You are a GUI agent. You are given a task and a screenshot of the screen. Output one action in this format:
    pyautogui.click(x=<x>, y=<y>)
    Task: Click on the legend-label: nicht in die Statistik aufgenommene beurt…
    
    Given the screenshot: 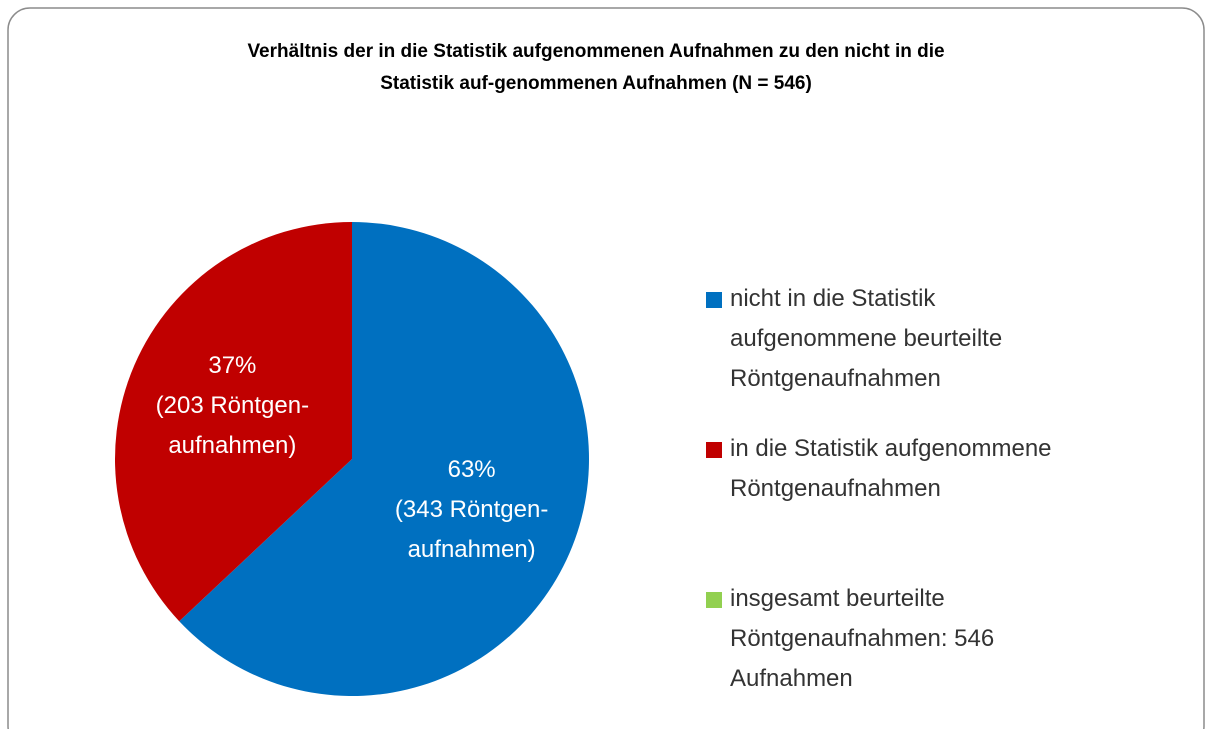 What is the action you would take?
    pyautogui.click(x=866, y=338)
    